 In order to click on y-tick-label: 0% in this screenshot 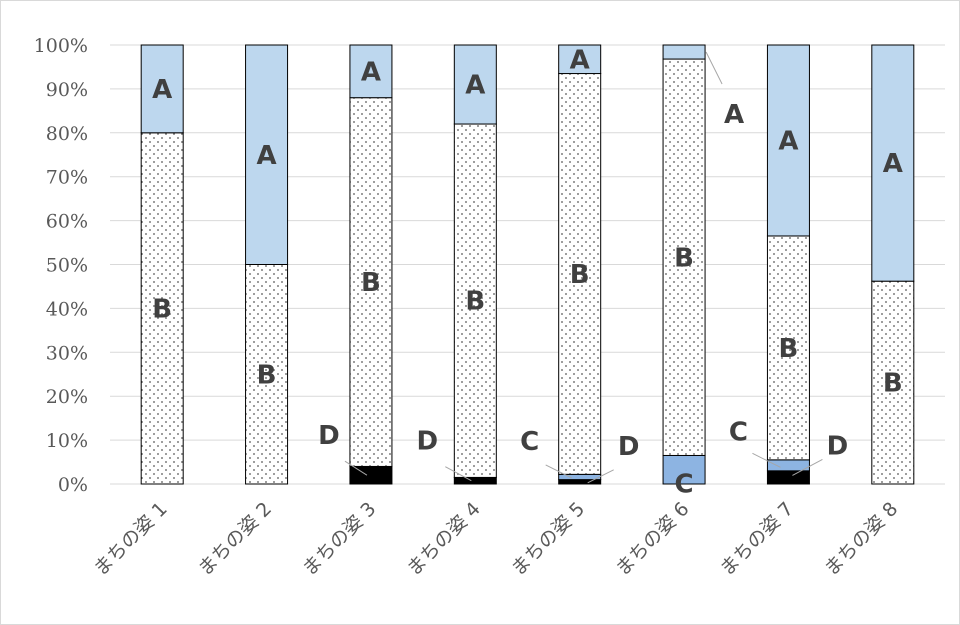, I will do `click(73, 485)`.